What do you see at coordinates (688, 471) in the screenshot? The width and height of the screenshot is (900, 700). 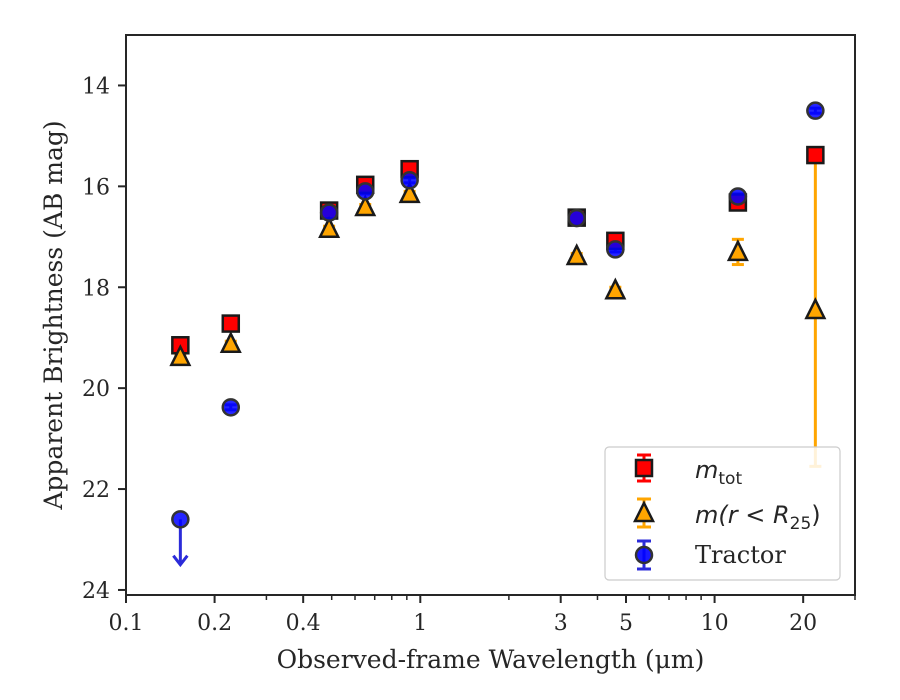 I see `legend-entry-m-tot: mtot` at bounding box center [688, 471].